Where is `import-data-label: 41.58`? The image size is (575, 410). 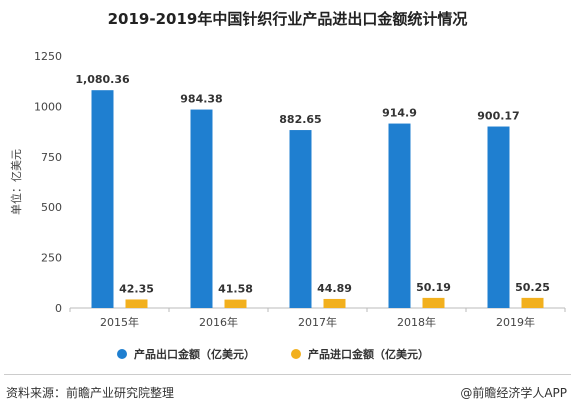
import-data-label: 41.58 is located at coordinates (235, 289).